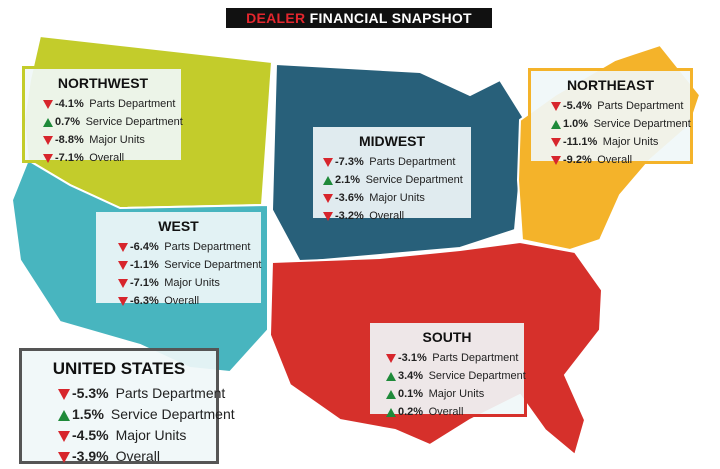  I want to click on metric-value: -3.9%, so click(90, 456).